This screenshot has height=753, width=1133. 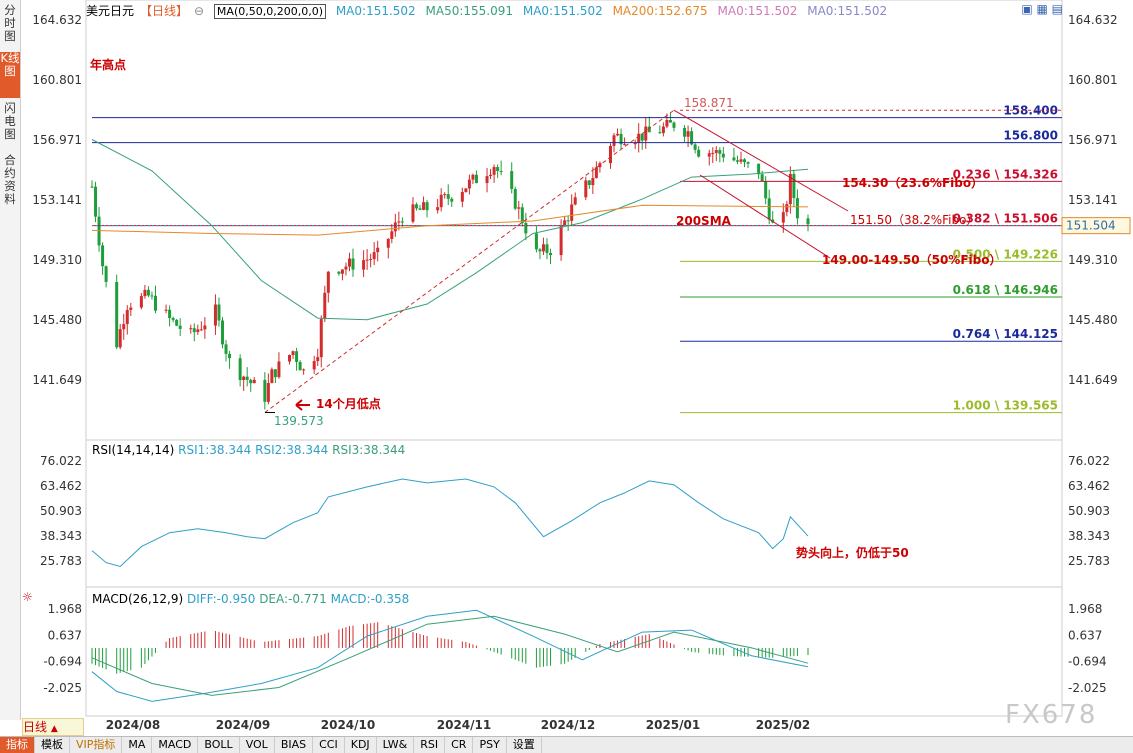 I want to click on toolbar-tab: BOLL, so click(x=219, y=745).